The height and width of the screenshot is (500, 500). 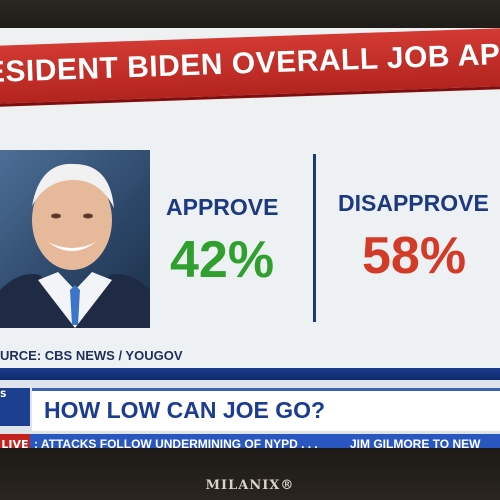 What do you see at coordinates (414, 256) in the screenshot?
I see `disapprove-value: 58%` at bounding box center [414, 256].